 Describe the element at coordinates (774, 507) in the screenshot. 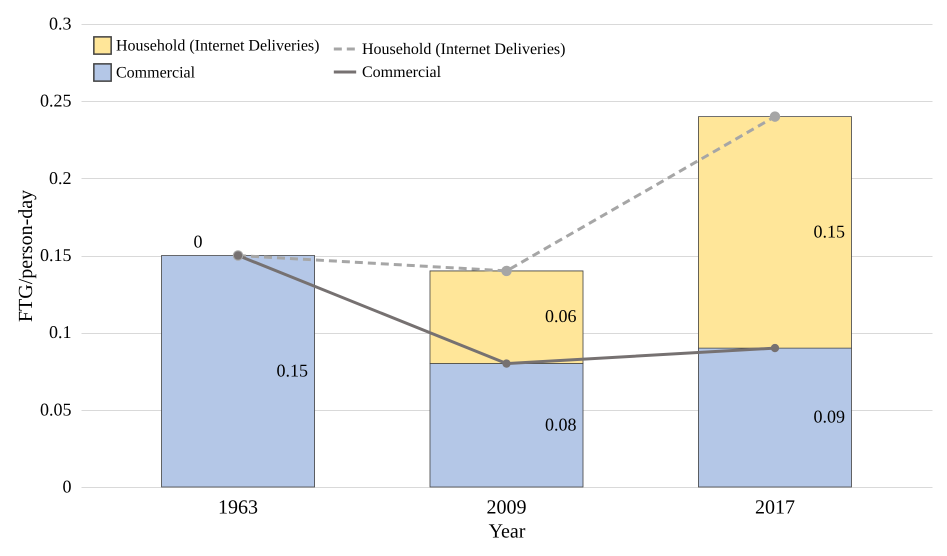

I see `x-tick-label: 2017` at that location.